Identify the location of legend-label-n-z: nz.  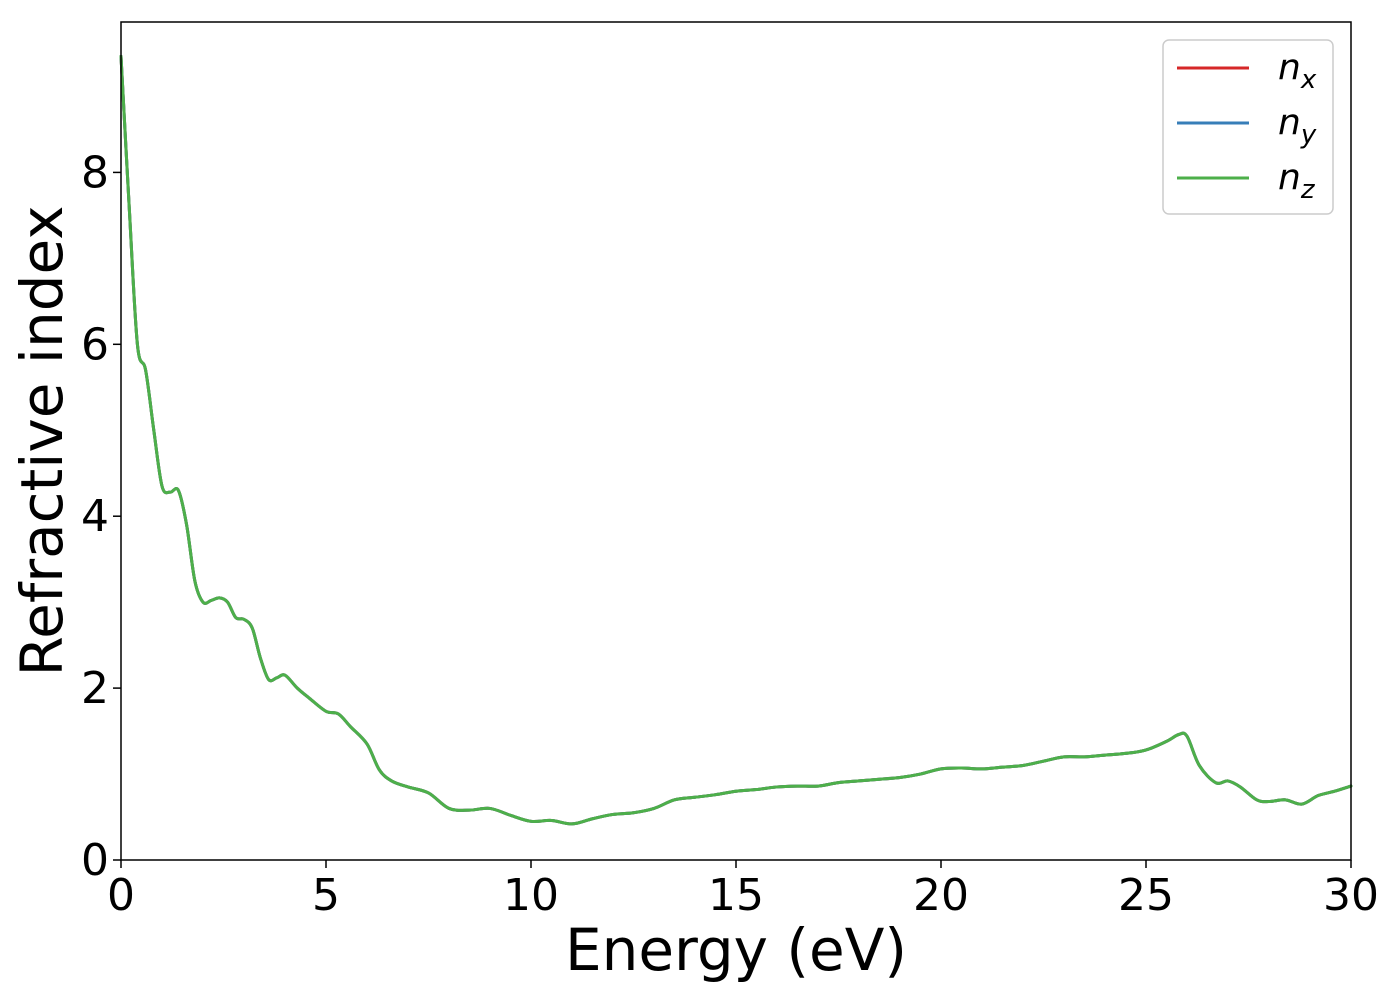
(1297, 181).